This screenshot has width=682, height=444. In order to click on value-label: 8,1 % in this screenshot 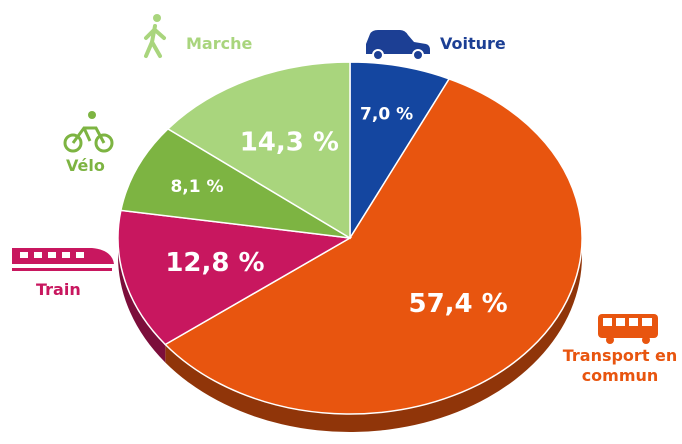, I will do `click(196, 187)`.